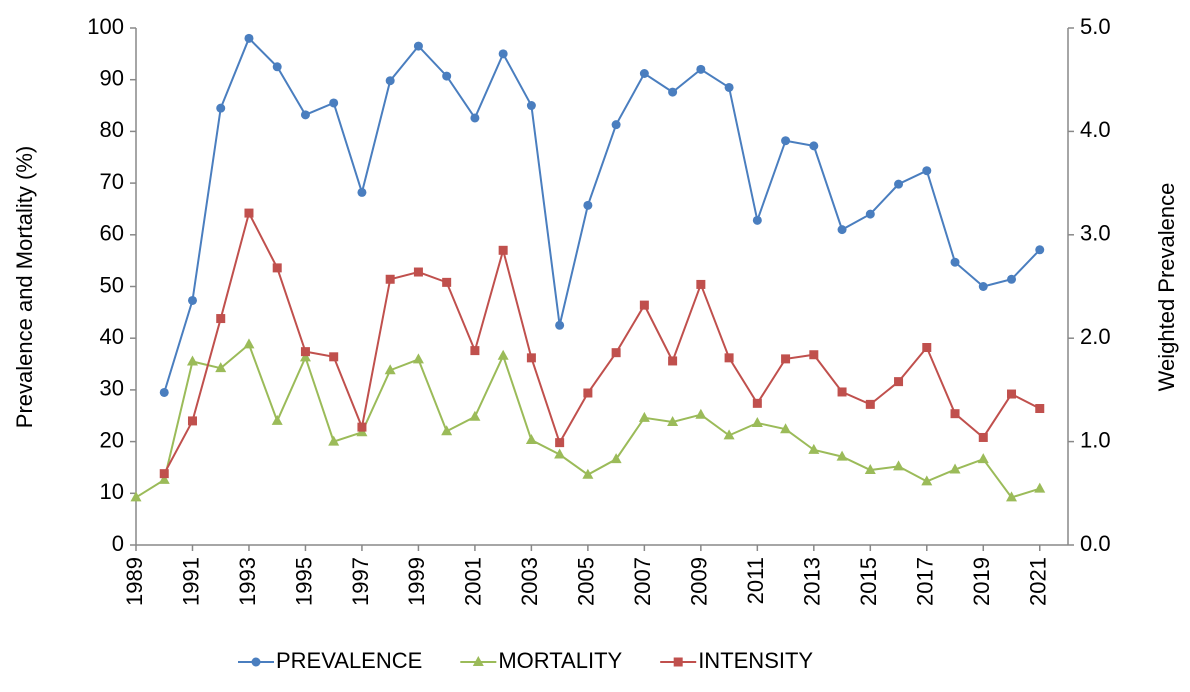 This screenshot has width=1190, height=692. I want to click on x-tick-label: 1999, so click(416, 581).